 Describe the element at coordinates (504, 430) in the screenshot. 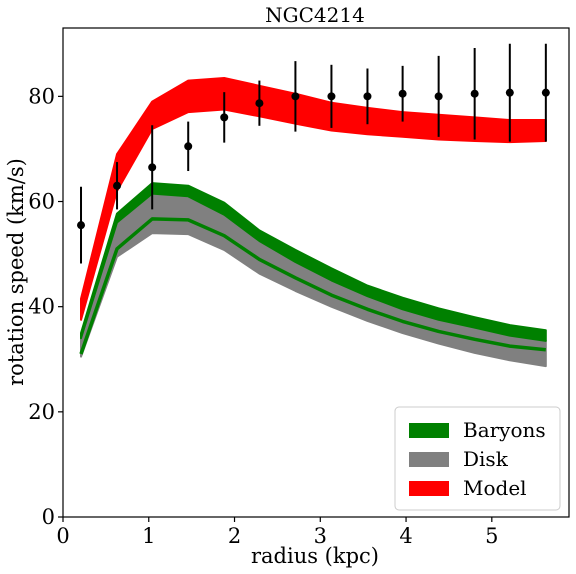

I see `legend-label-baryons: Baryons` at that location.